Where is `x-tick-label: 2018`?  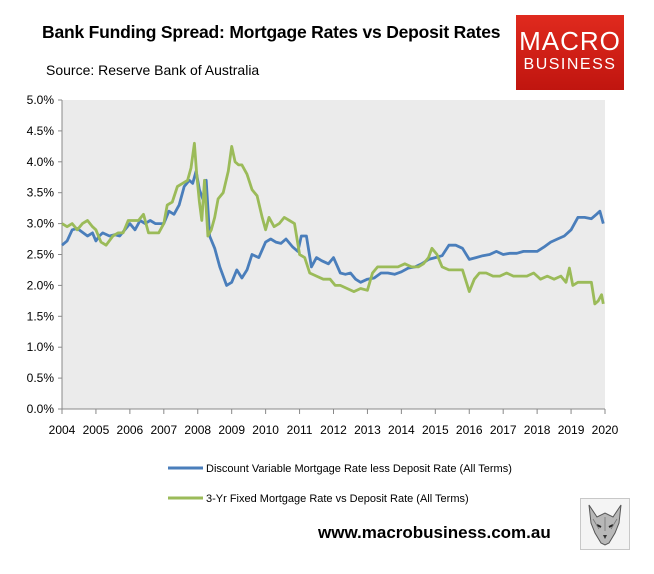
x-tick-label: 2018 is located at coordinates (537, 430).